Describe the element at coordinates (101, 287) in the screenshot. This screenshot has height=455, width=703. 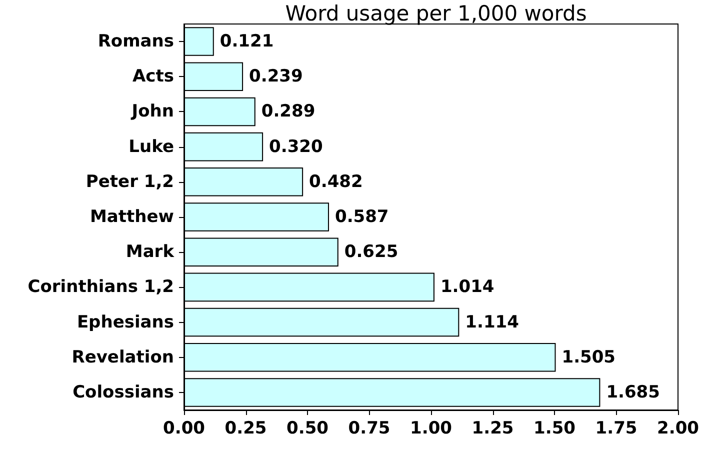
I see `y-tick-label: Corinthians 1,2` at that location.